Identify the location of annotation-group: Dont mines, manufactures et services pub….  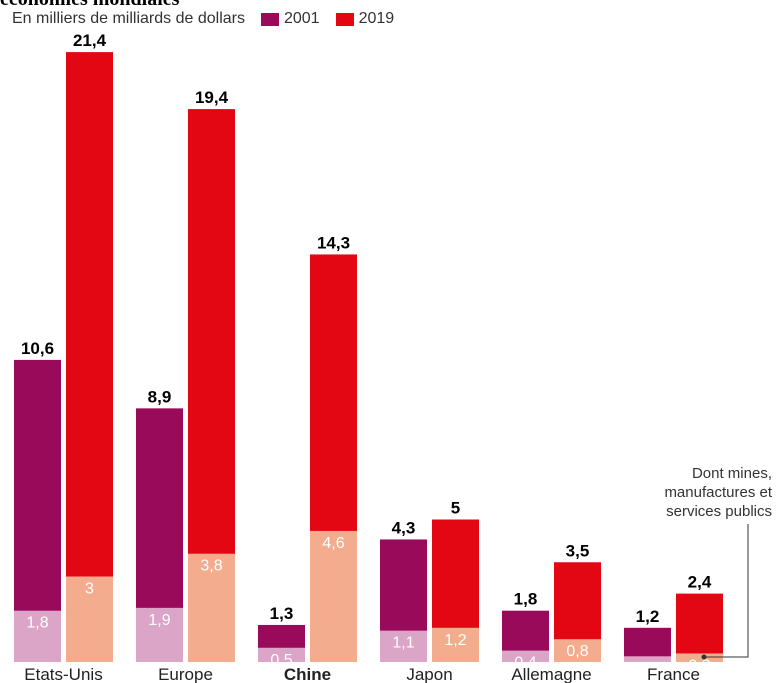
(718, 562).